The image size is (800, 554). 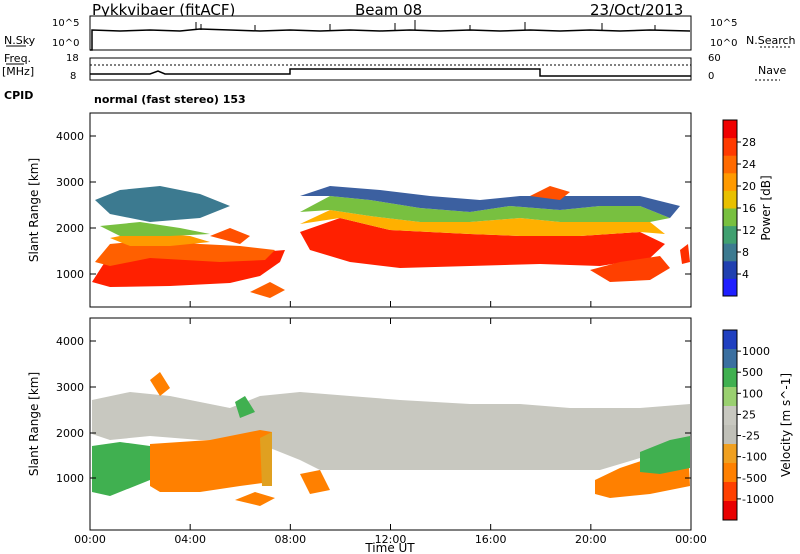 I want to click on velocity-colorbar-cells, so click(x=730, y=425).